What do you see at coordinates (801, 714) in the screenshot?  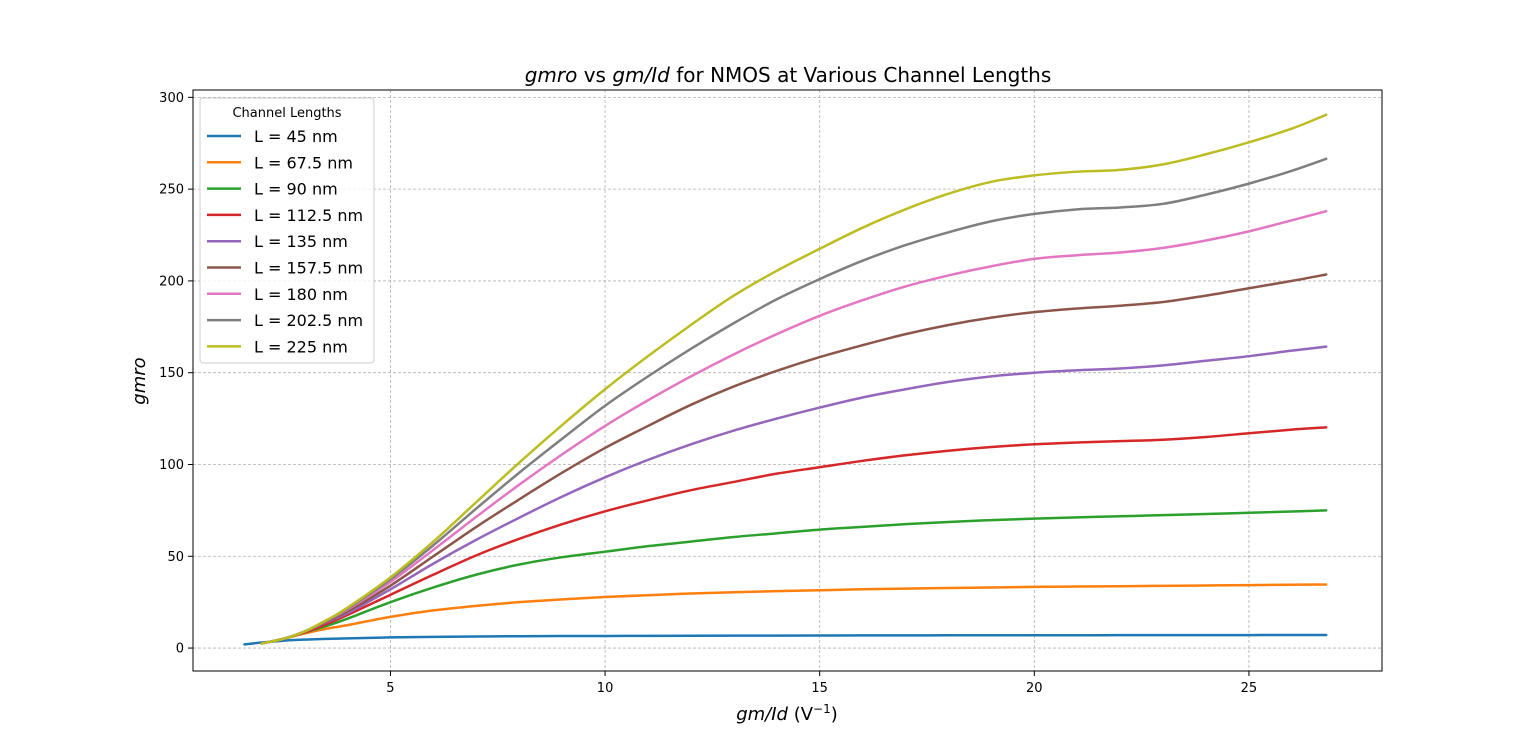 I see `x-label-part-2: (V` at bounding box center [801, 714].